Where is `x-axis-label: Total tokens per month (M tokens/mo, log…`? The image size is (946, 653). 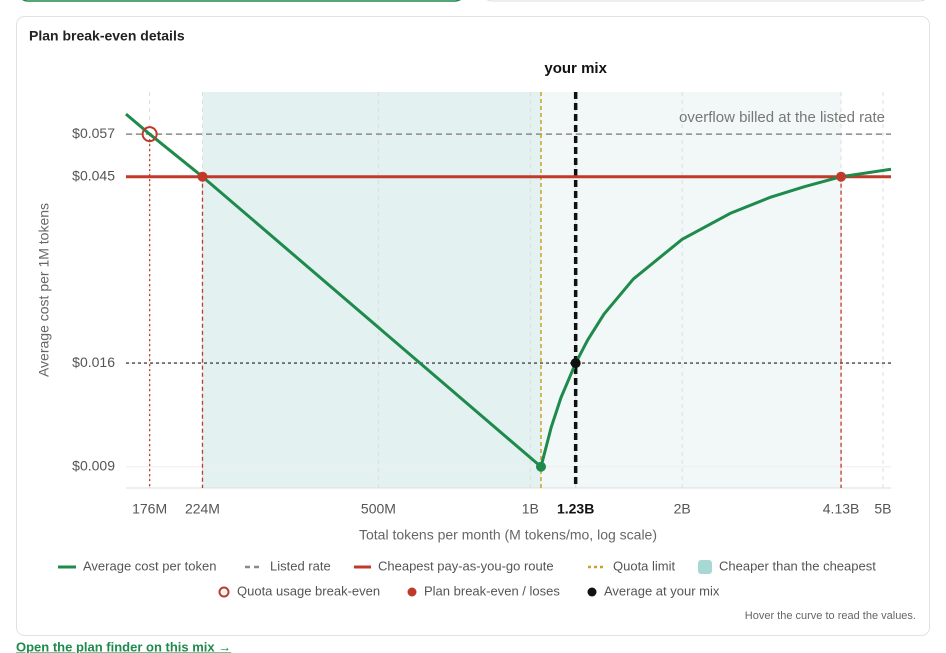 x-axis-label: Total tokens per month (M tokens/mo, log… is located at coordinates (508, 535).